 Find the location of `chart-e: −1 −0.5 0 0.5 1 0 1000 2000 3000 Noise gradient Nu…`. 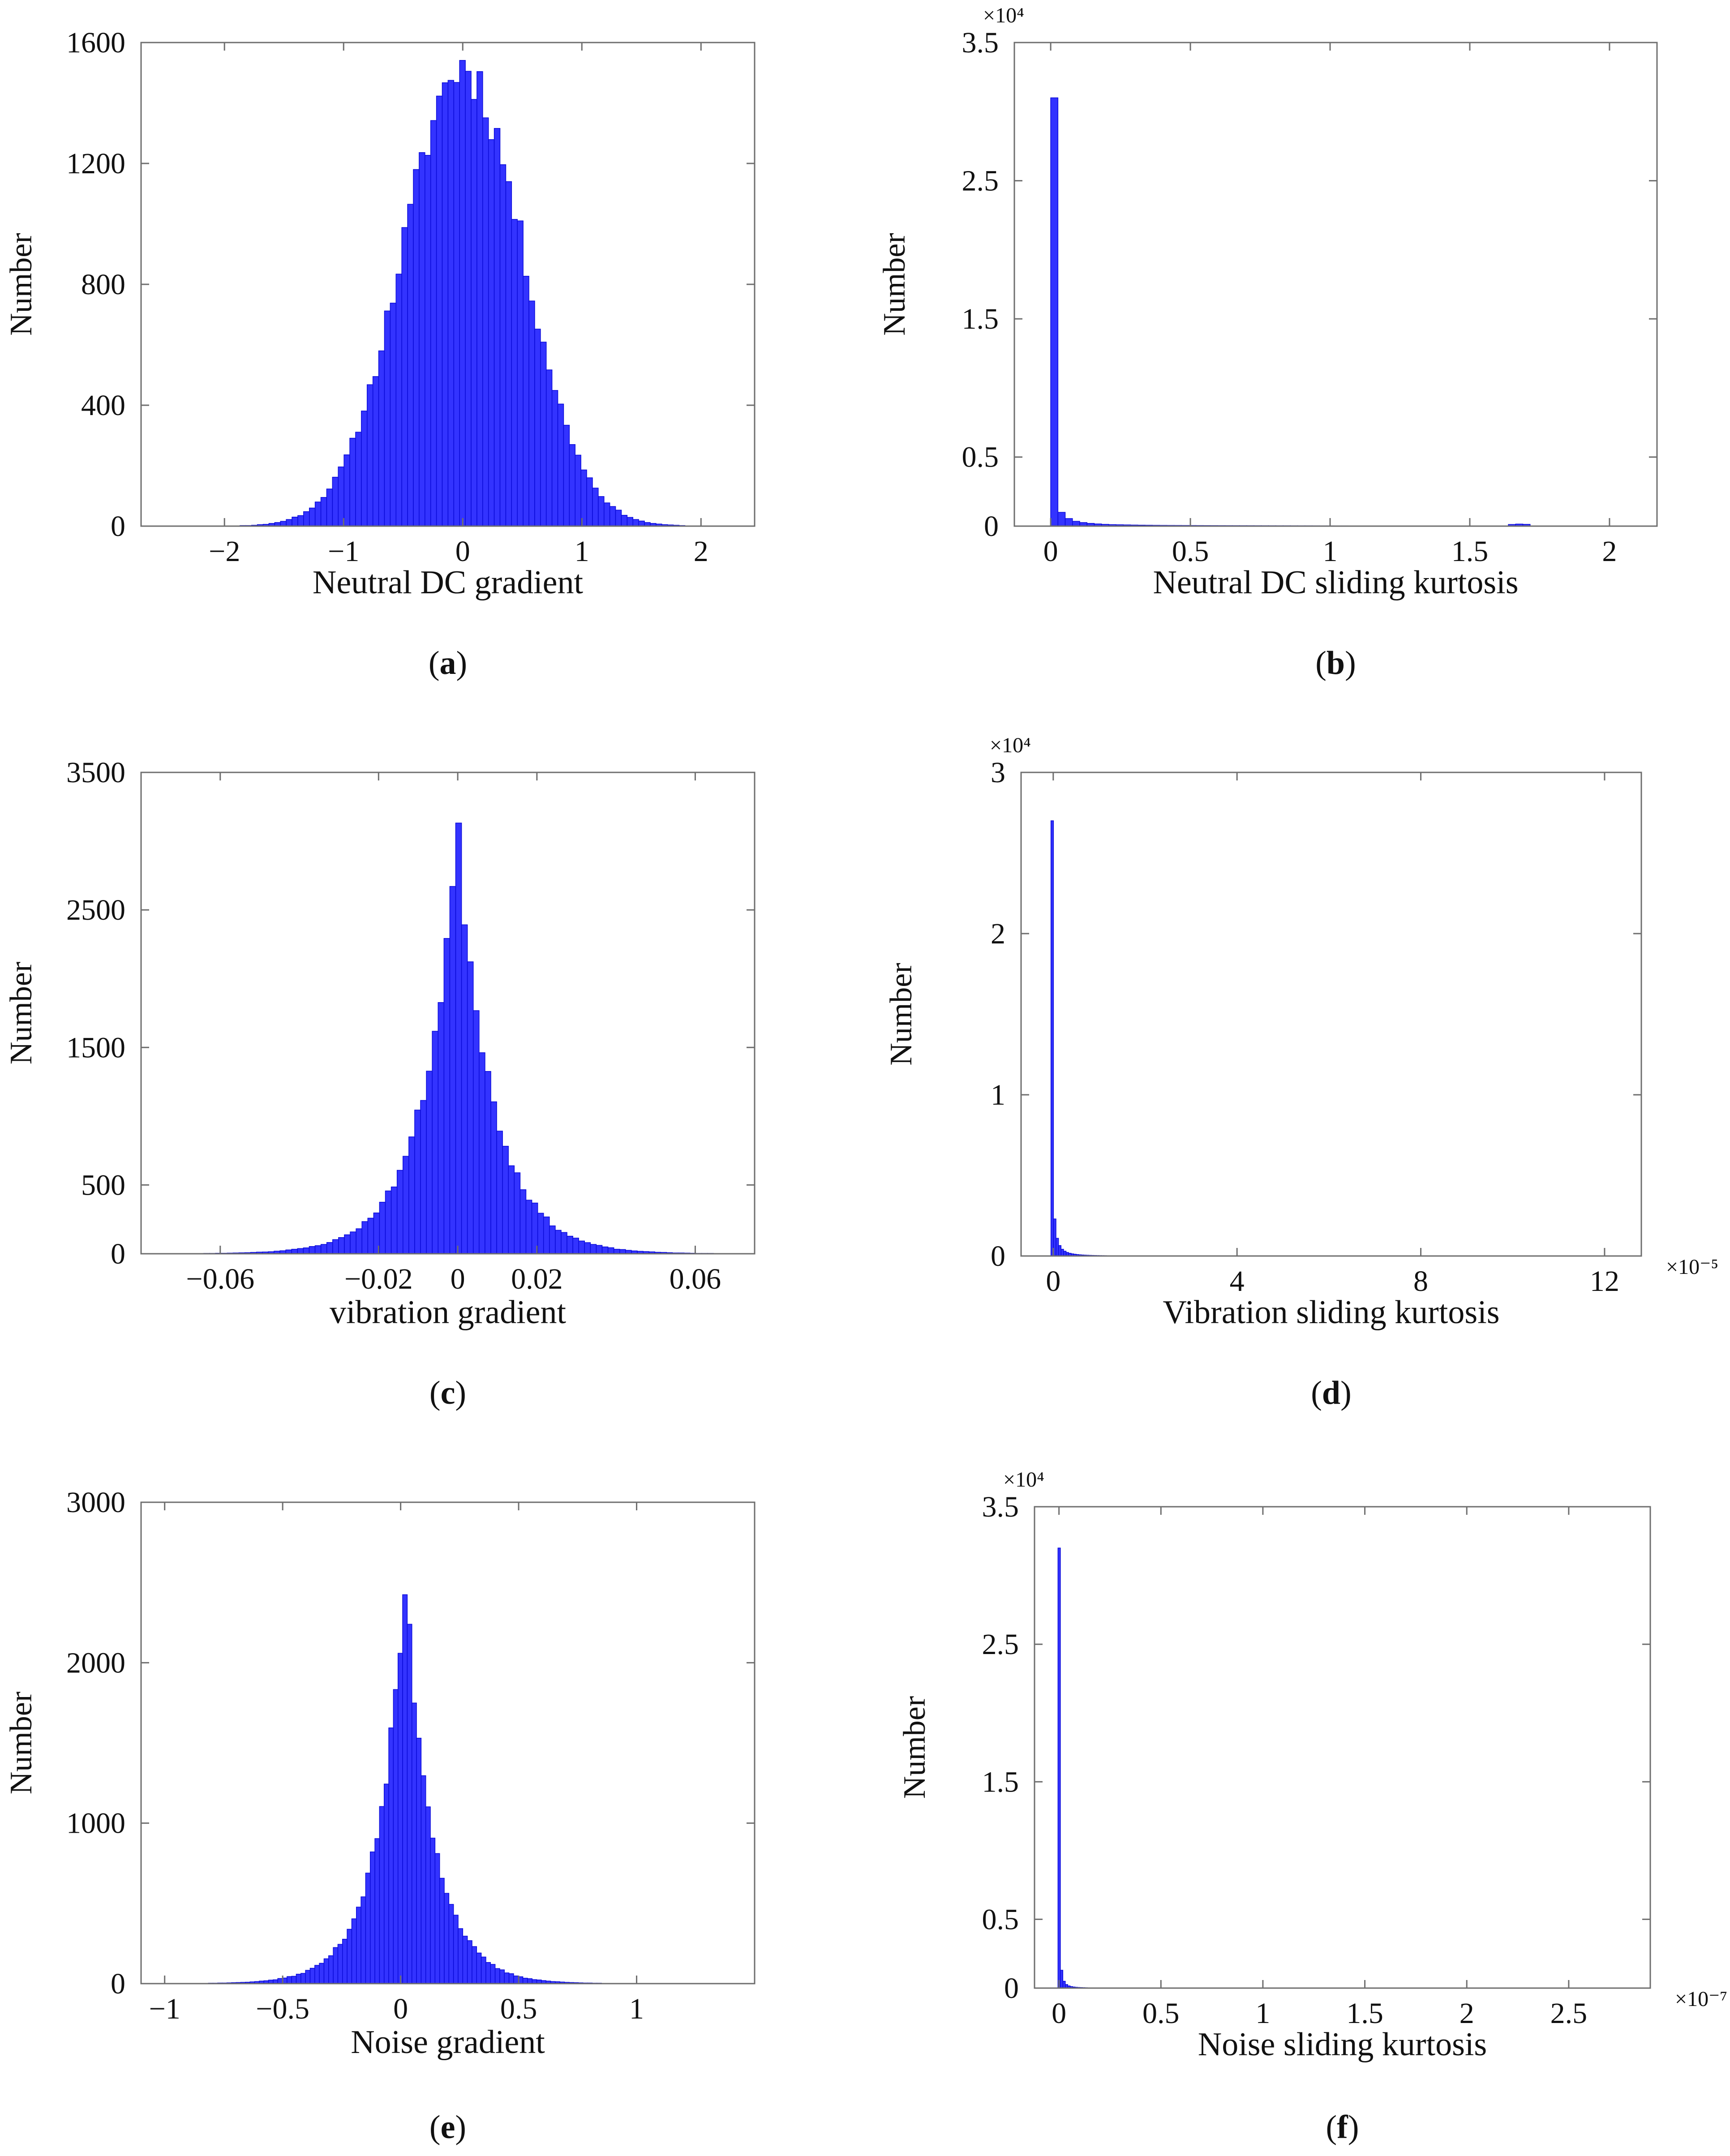

chart-e: −1 −0.5 0 0.5 1 0 1000 2000 3000 Noise gradient Nu… is located at coordinates (380, 1816).